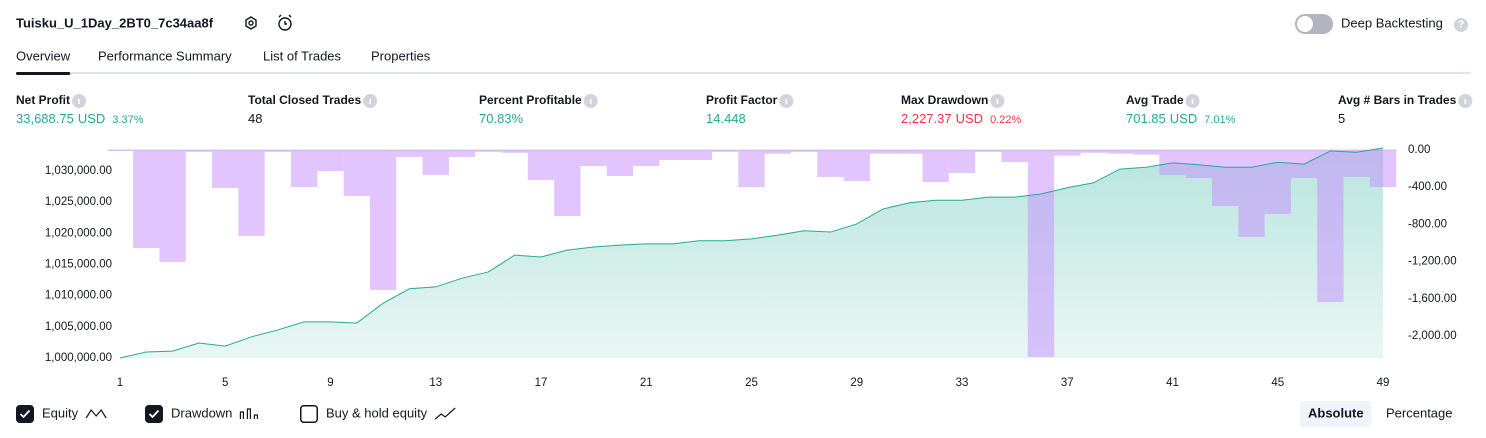 This screenshot has height=438, width=1486. What do you see at coordinates (225, 383) in the screenshot?
I see `x-tick-label: 5` at bounding box center [225, 383].